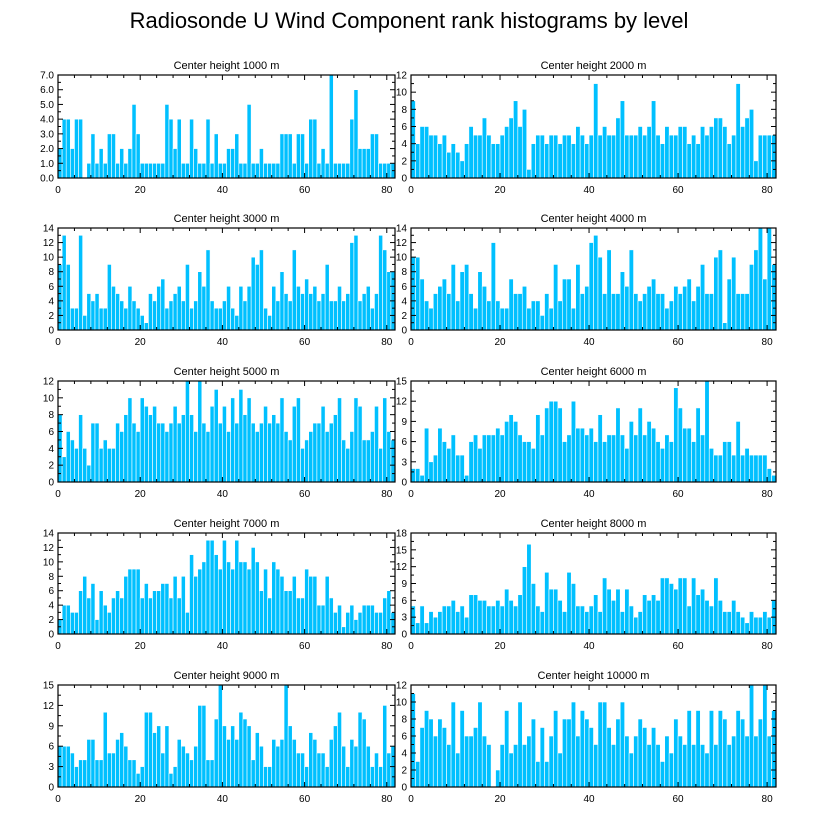  I want to click on y-tick-label: 8, so click(404, 720).